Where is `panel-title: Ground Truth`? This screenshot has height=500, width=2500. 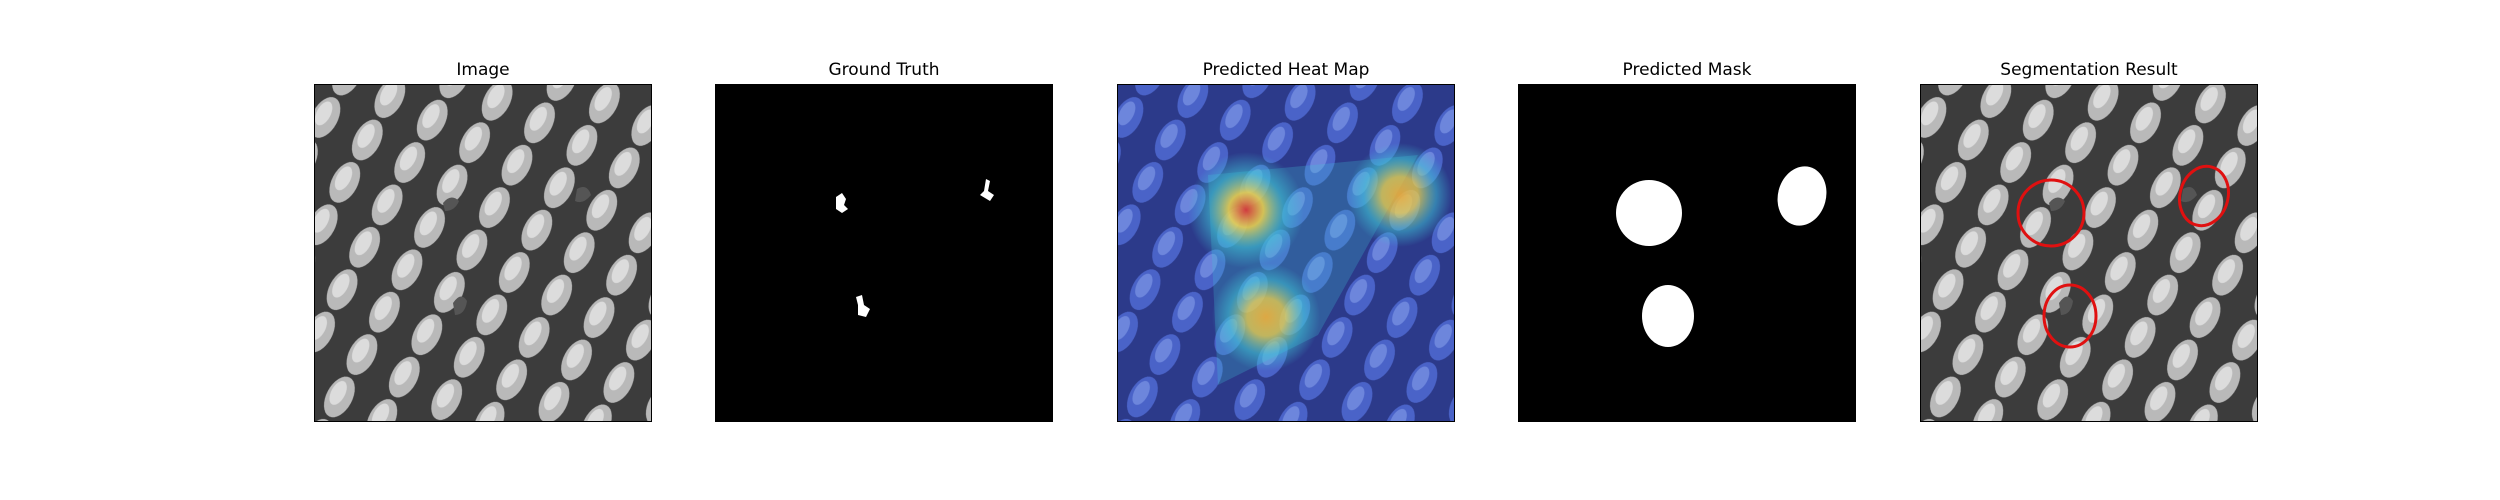 panel-title: Ground Truth is located at coordinates (884, 70).